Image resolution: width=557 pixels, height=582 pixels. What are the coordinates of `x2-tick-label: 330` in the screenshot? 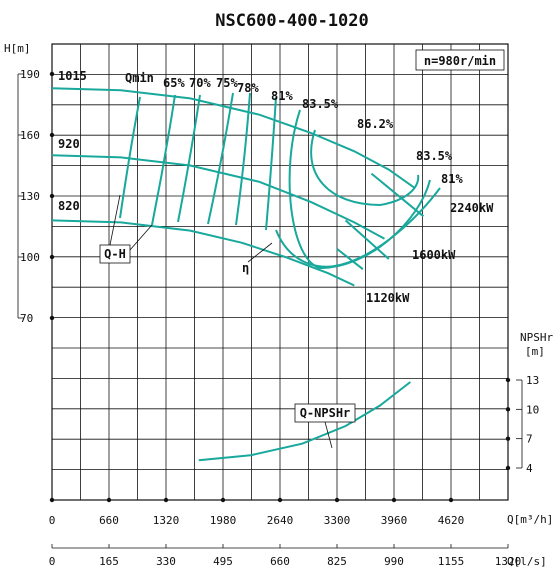 It's located at (166, 561).